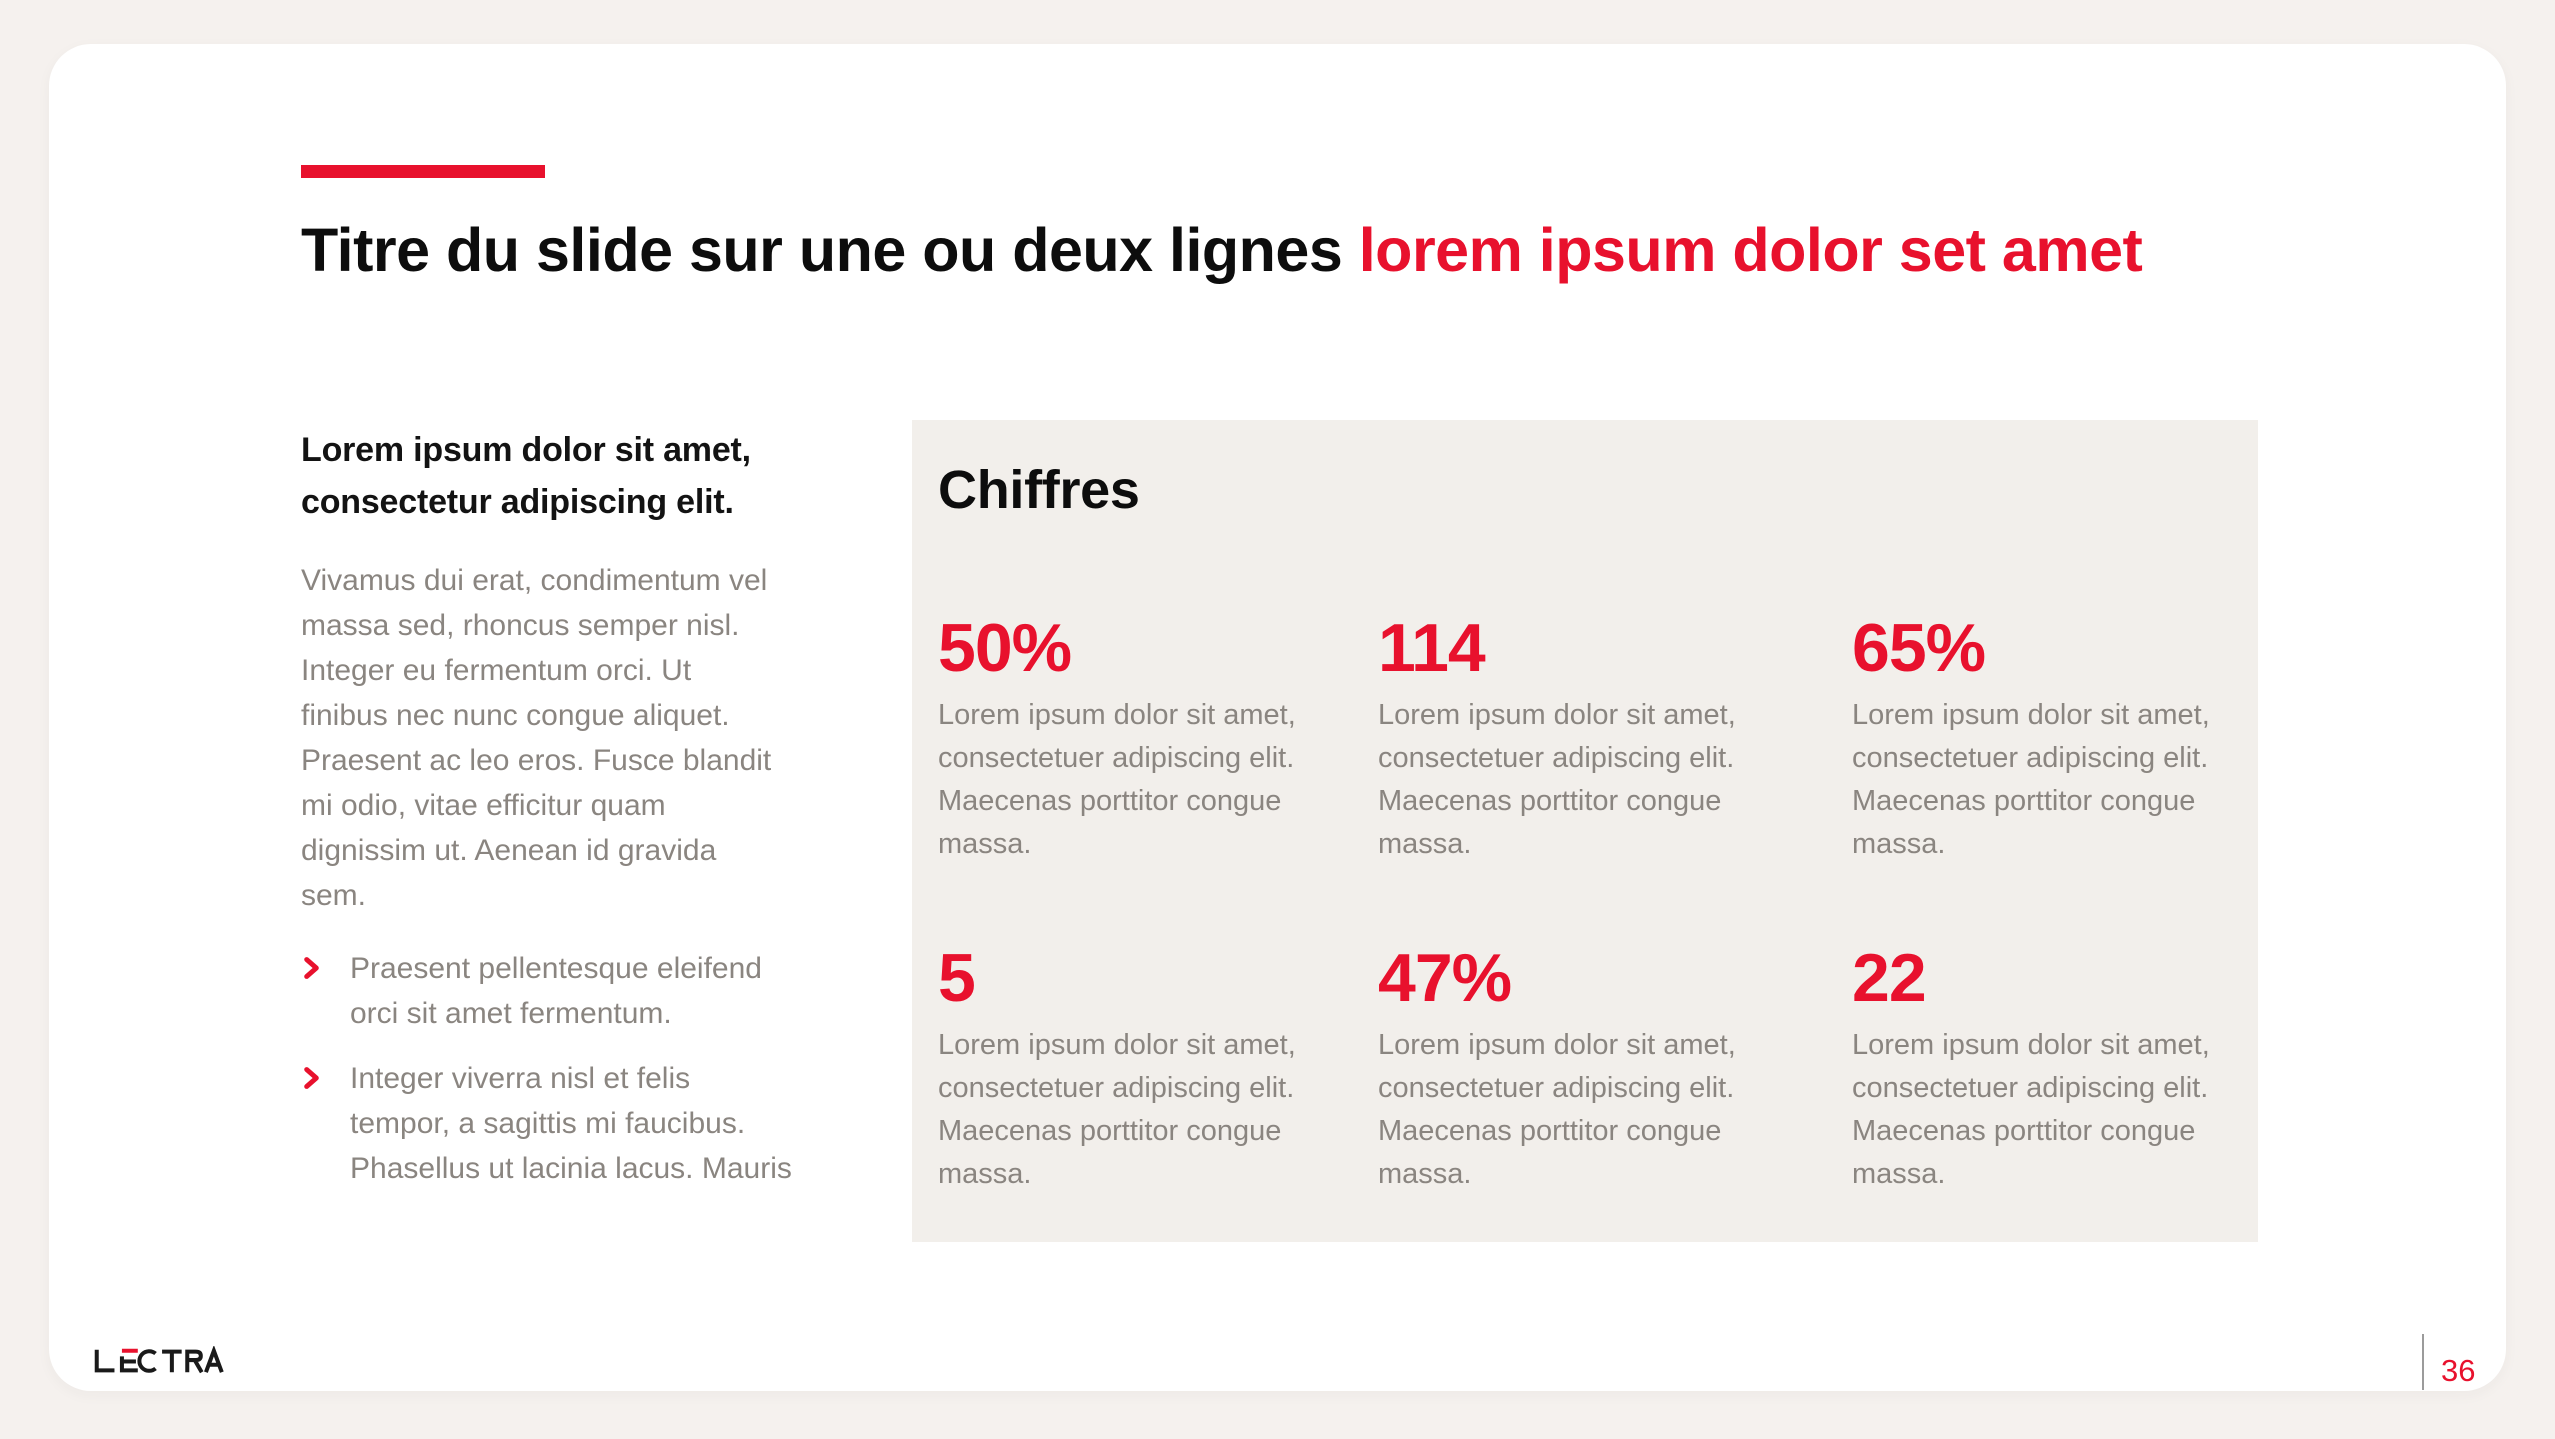 The height and width of the screenshot is (1439, 2555). I want to click on lectra-logo, so click(159, 1360).